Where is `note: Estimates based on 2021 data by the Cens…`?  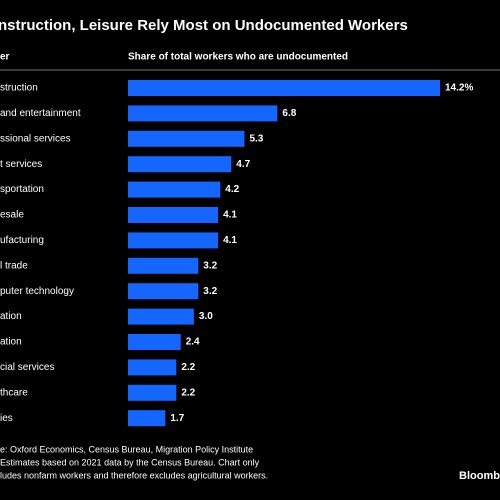
note: Estimates based on 2021 data by the Cens… is located at coordinates (130, 462).